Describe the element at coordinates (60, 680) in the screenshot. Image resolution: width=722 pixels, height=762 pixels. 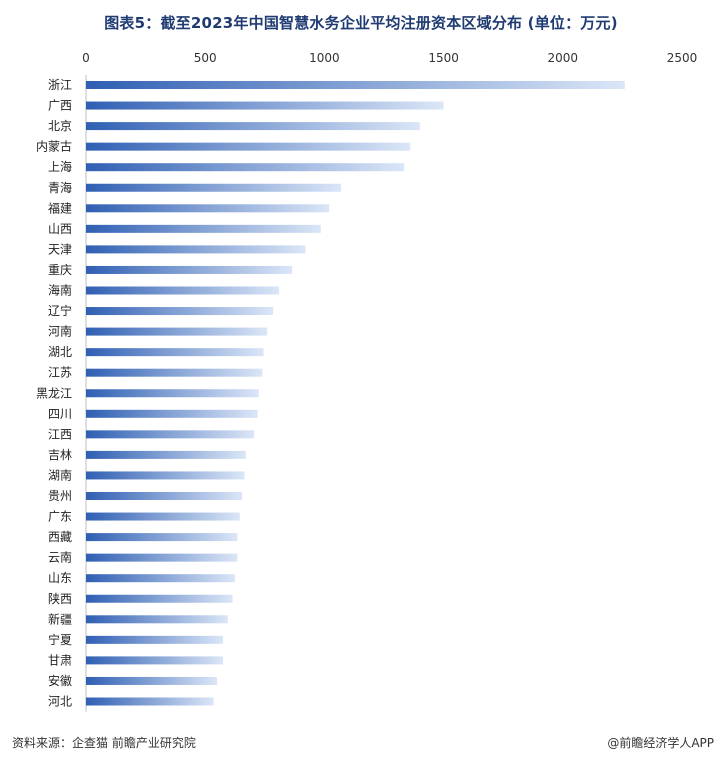
I see `category-label: 安徽` at that location.